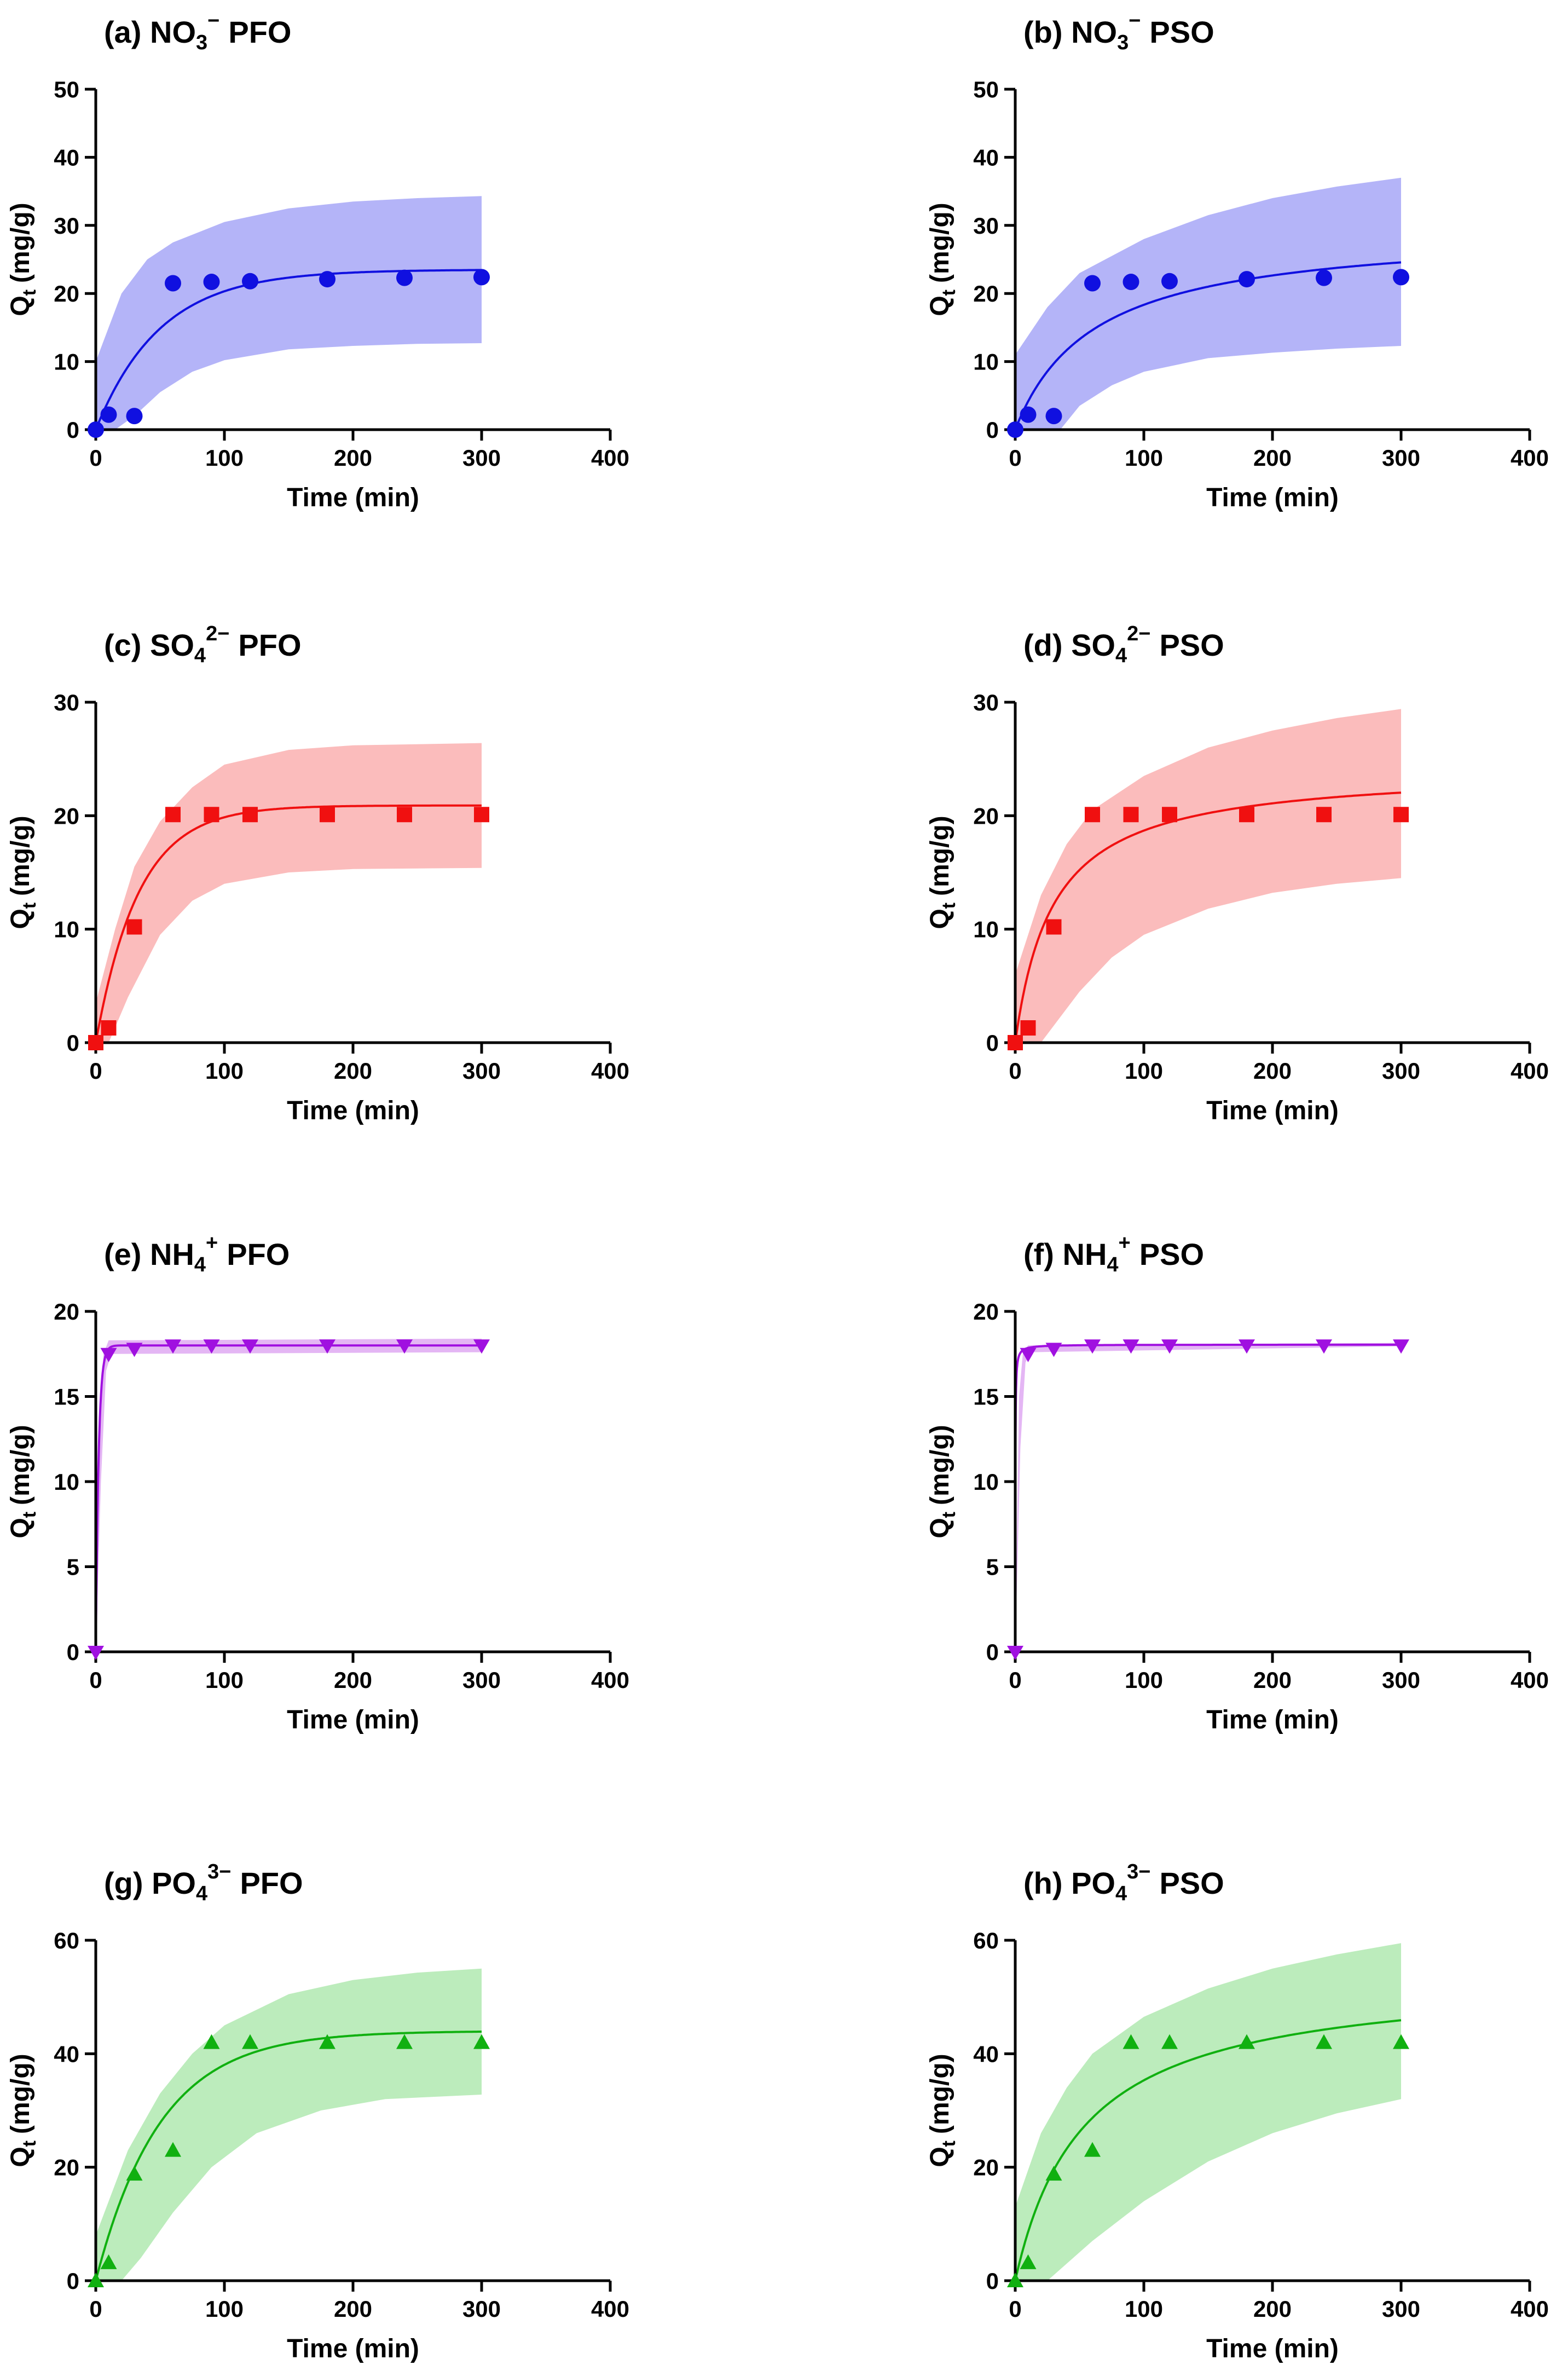 The image size is (1568, 2371). I want to click on title-superscript: 2−, so click(217, 633).